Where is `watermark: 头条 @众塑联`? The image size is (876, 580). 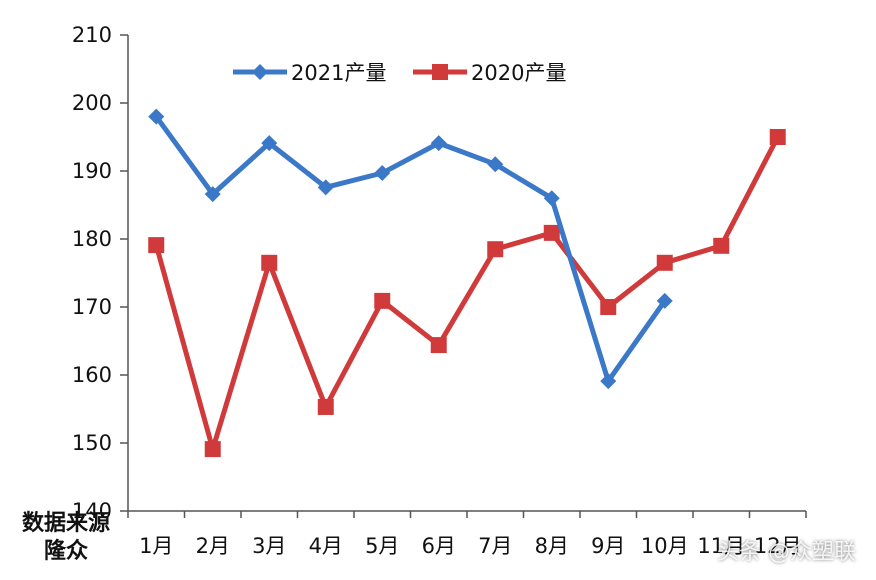 watermark: 头条 @众塑联 is located at coordinates (786, 552).